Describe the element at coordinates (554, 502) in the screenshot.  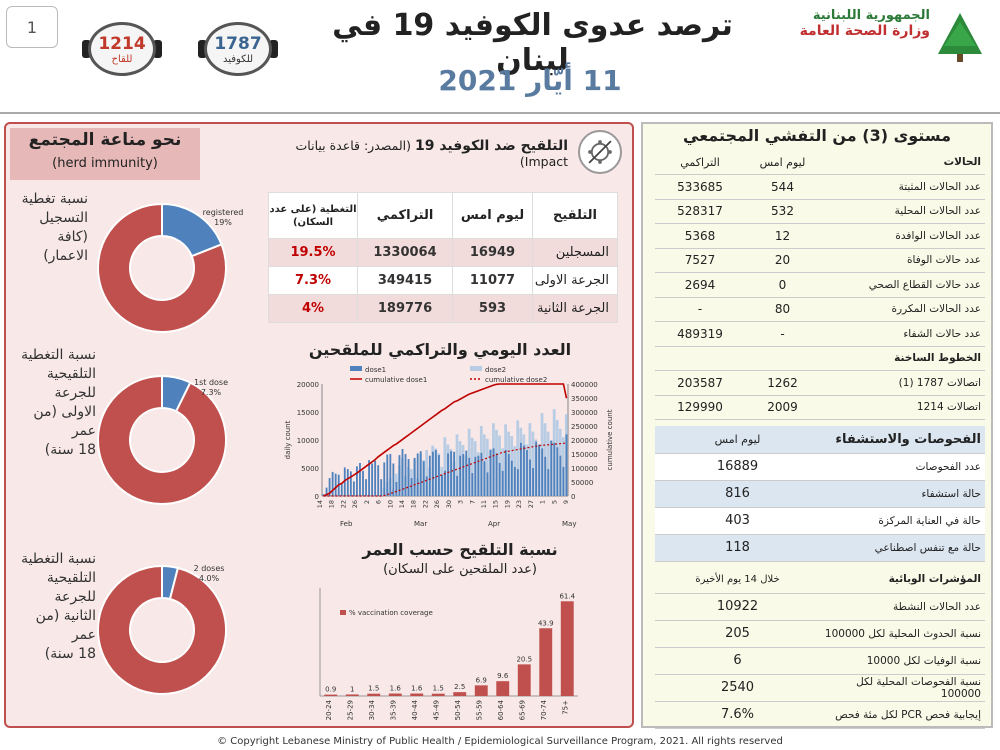
I see `x-tick-label: 5` at that location.